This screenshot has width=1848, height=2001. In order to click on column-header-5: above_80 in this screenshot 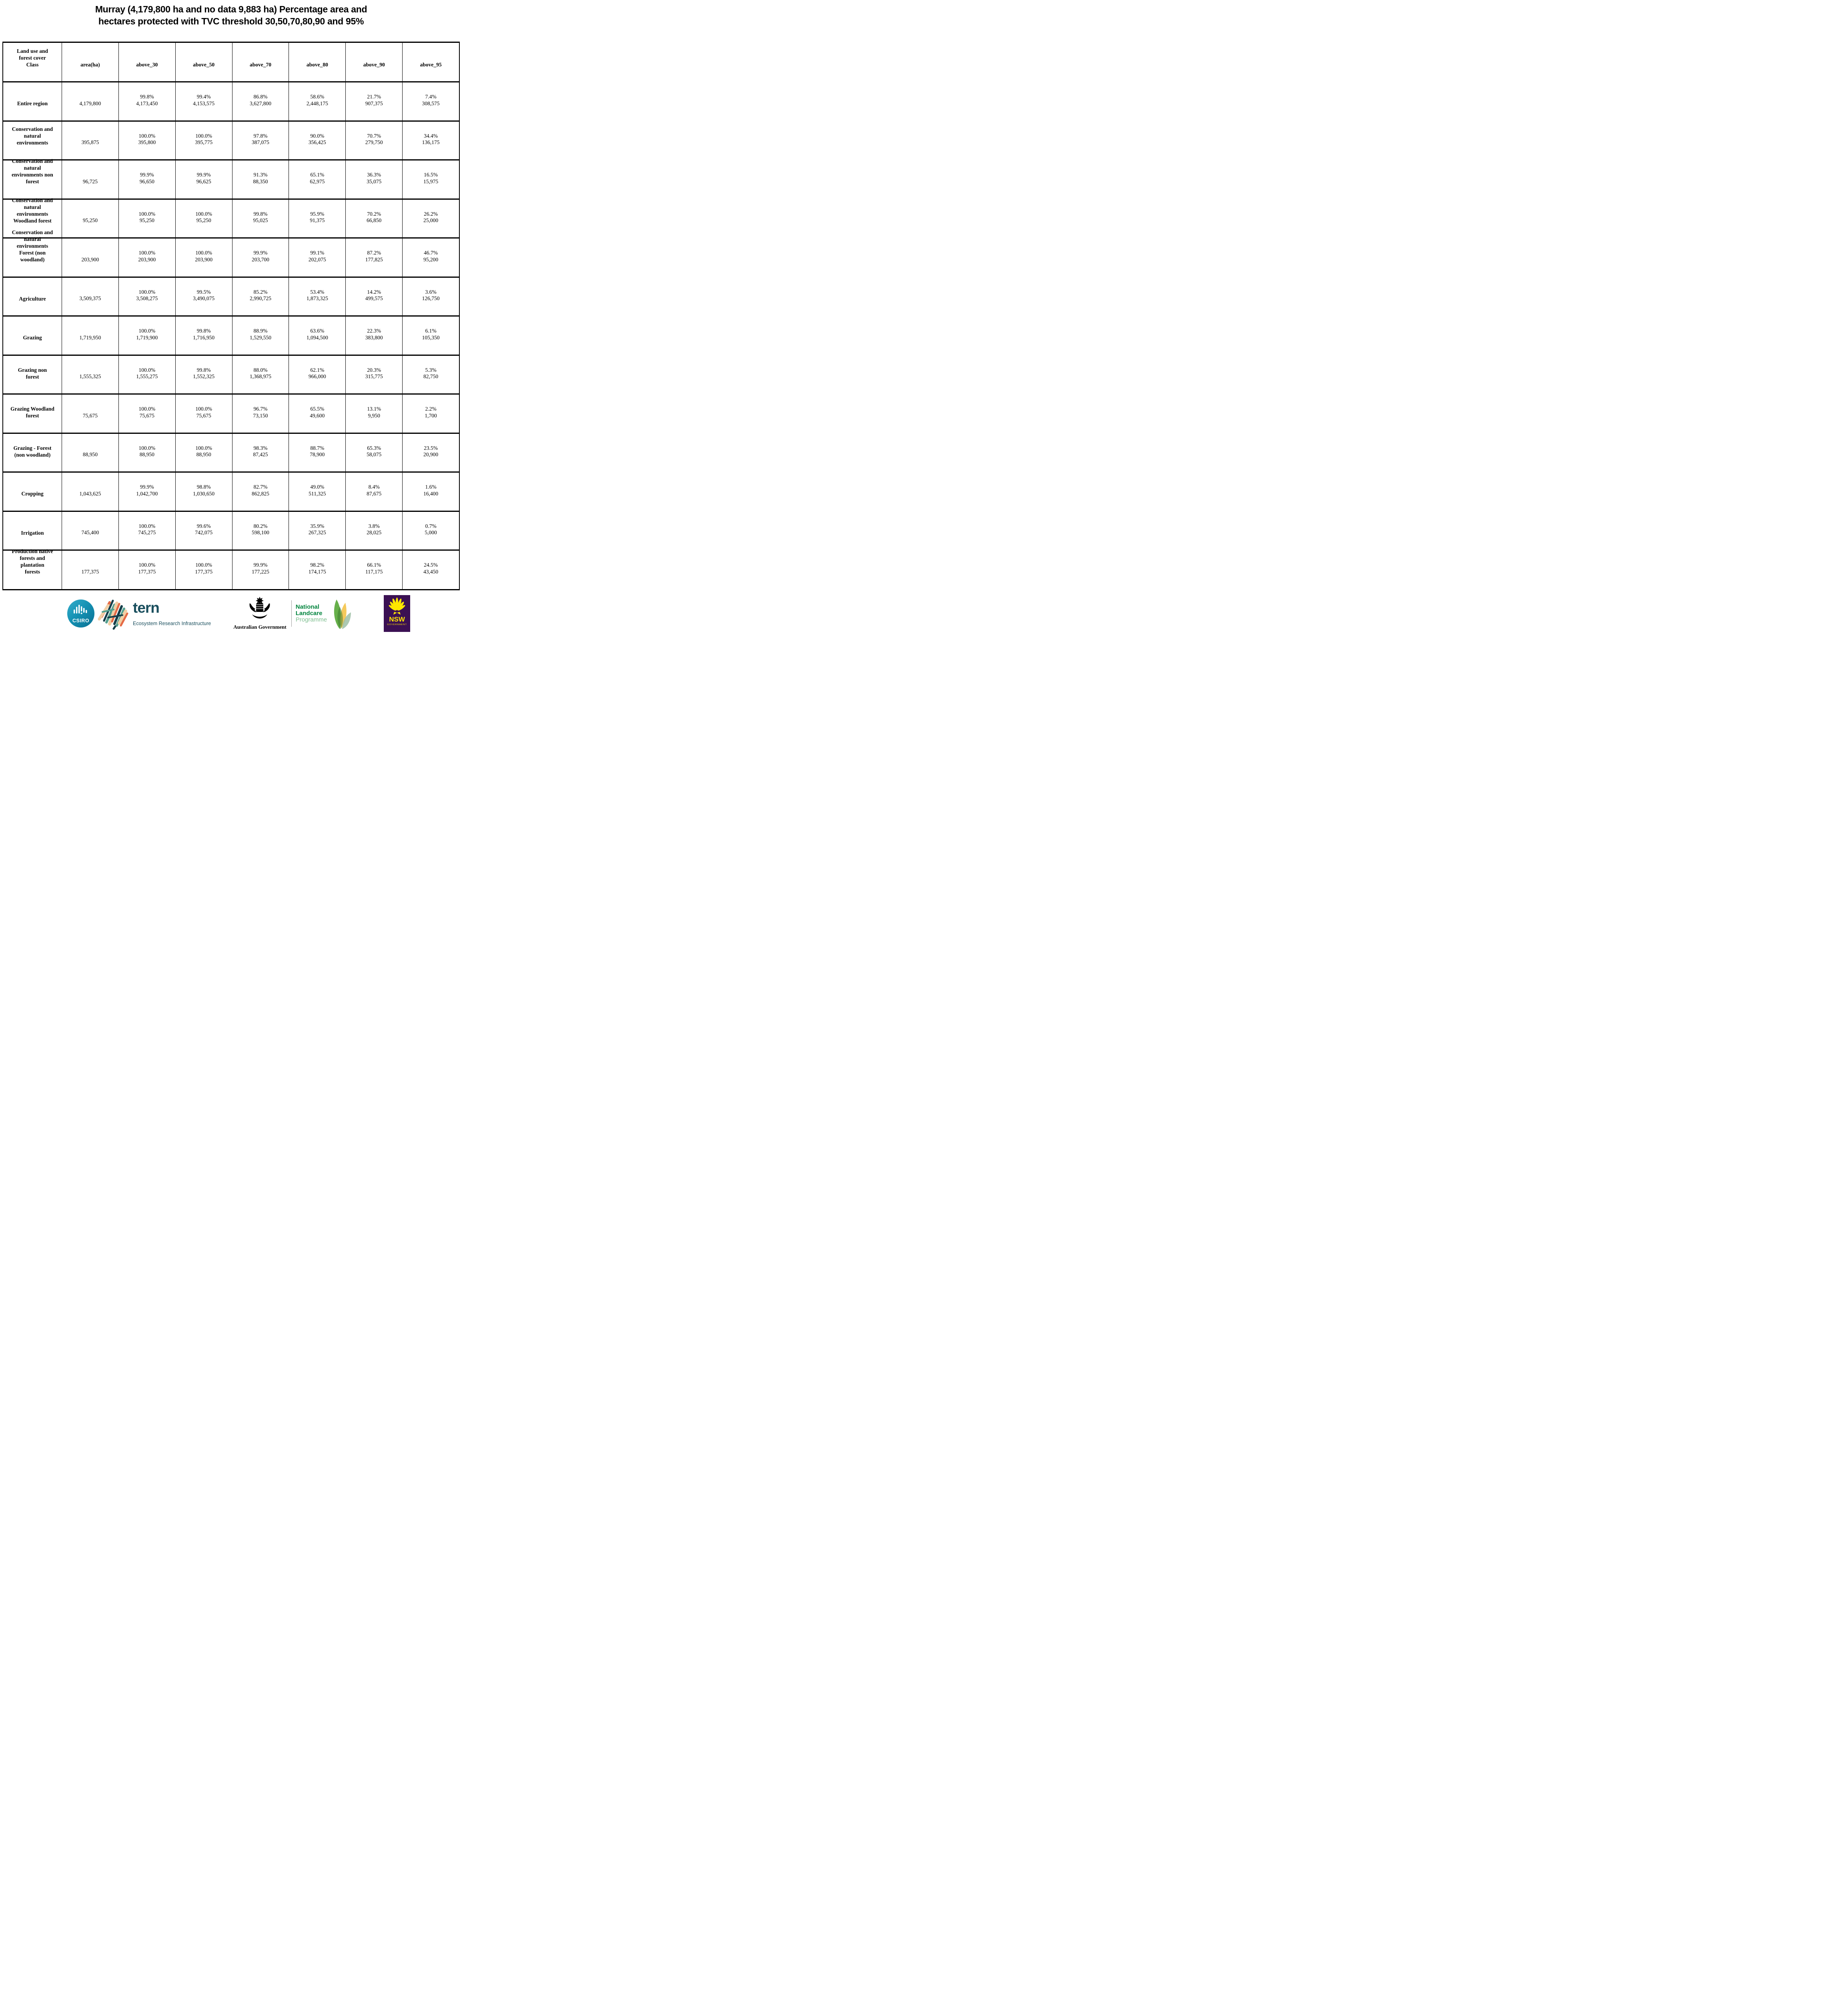, I will do `click(317, 62)`.